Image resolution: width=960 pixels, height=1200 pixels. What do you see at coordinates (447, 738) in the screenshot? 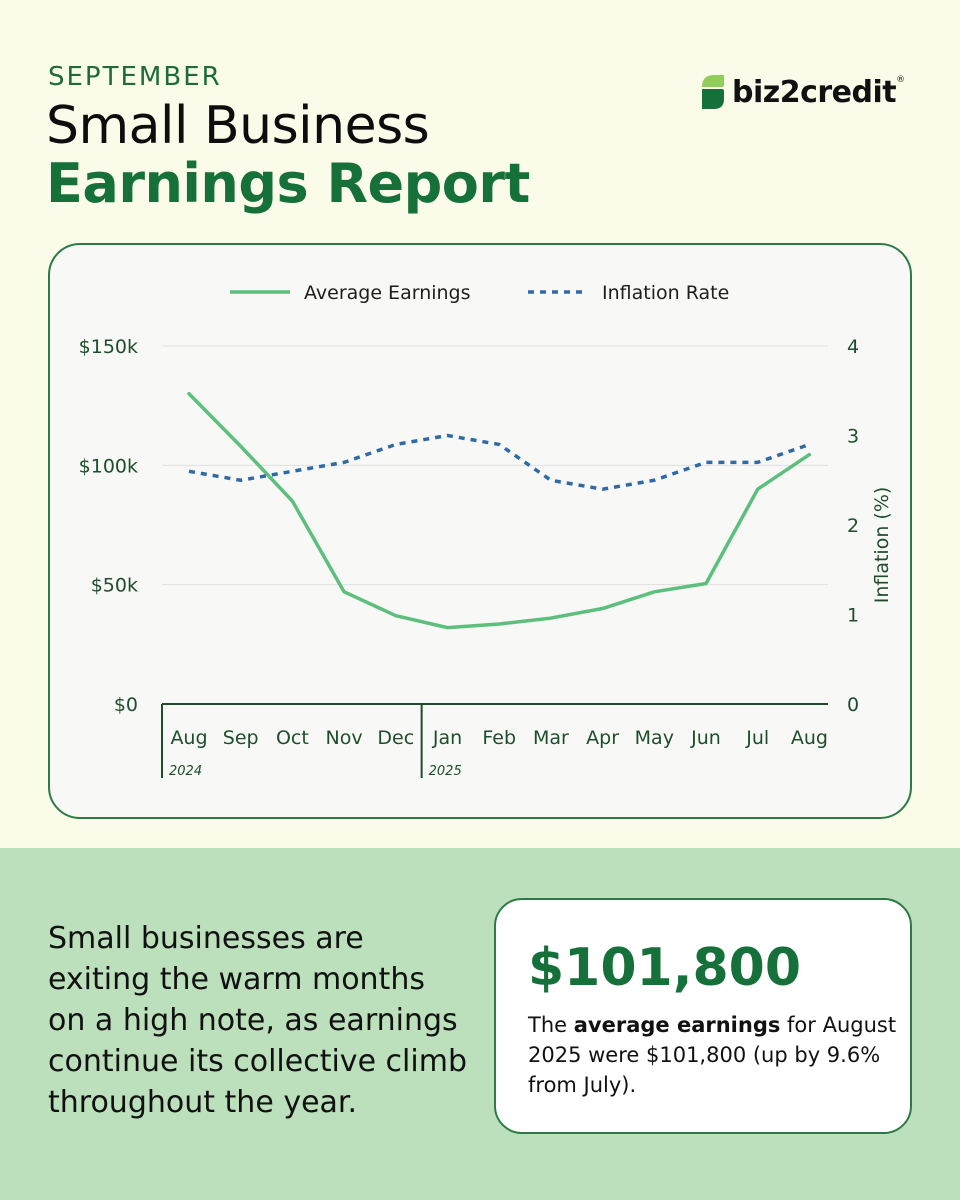
I see `month-label: Jan` at bounding box center [447, 738].